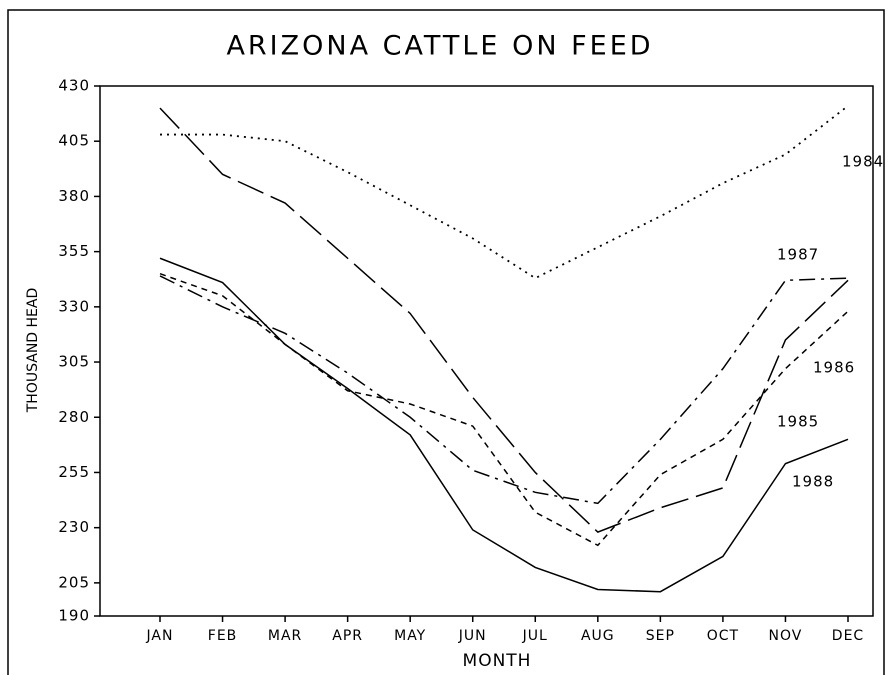 The image size is (893, 675). Describe the element at coordinates (74, 86) in the screenshot. I see `y-tick-label: 430` at that location.